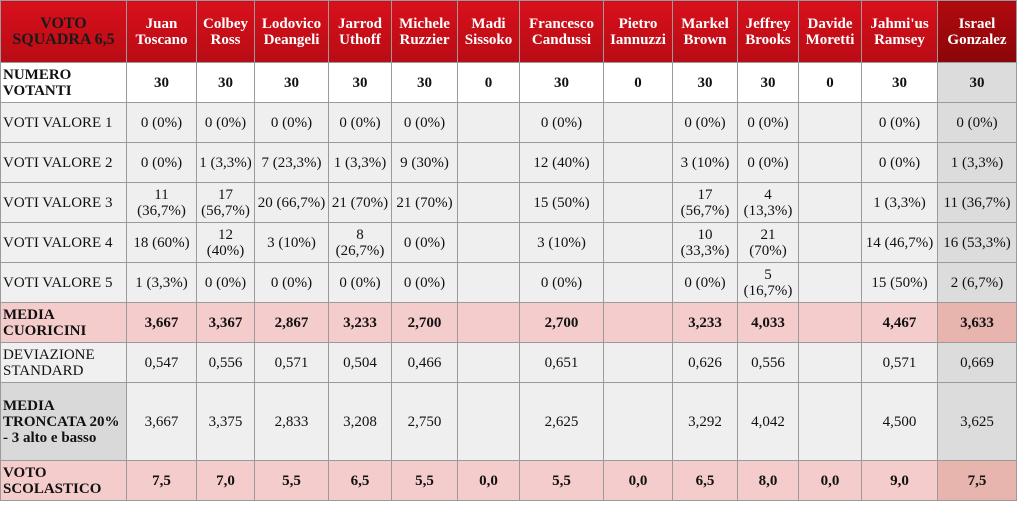 The image size is (1020, 506). Describe the element at coordinates (561, 480) in the screenshot. I see `cell: 5,5` at that location.